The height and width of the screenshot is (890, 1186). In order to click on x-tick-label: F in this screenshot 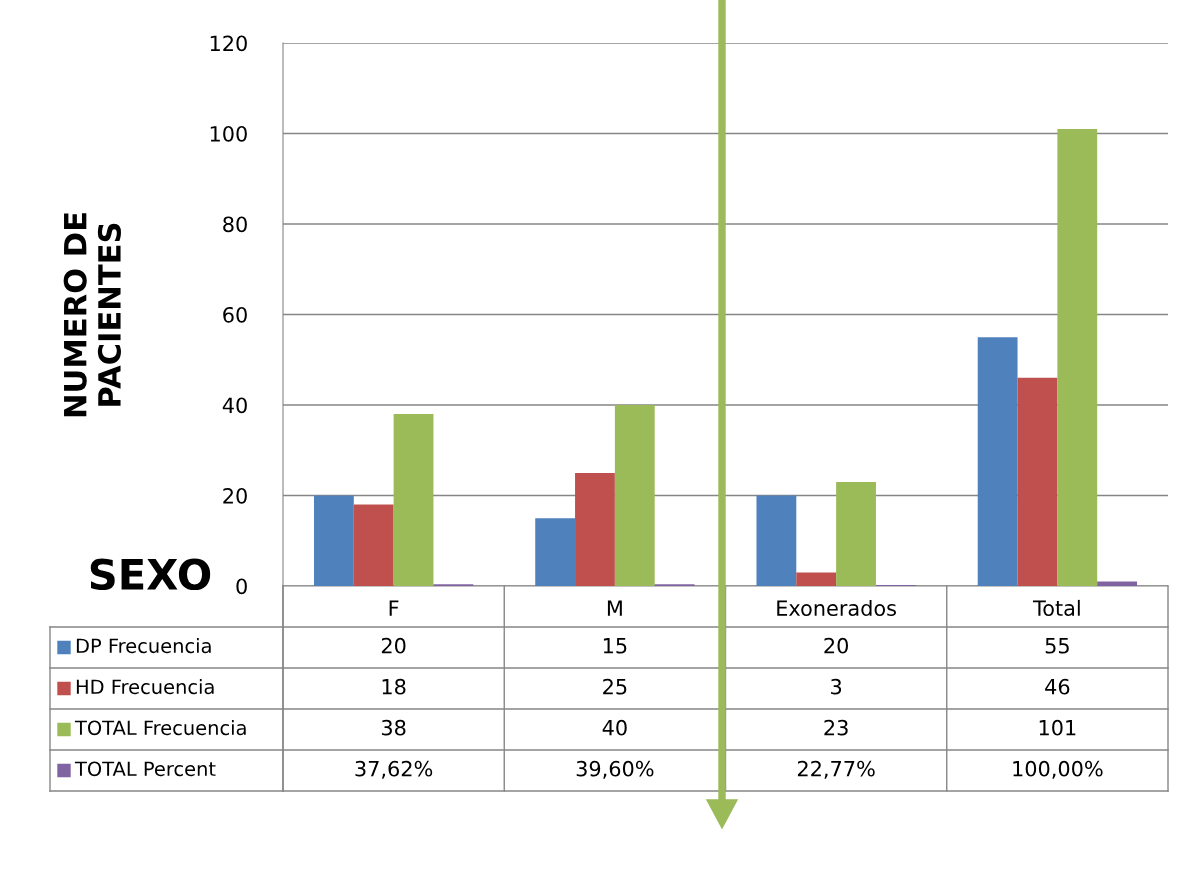, I will do `click(394, 608)`.